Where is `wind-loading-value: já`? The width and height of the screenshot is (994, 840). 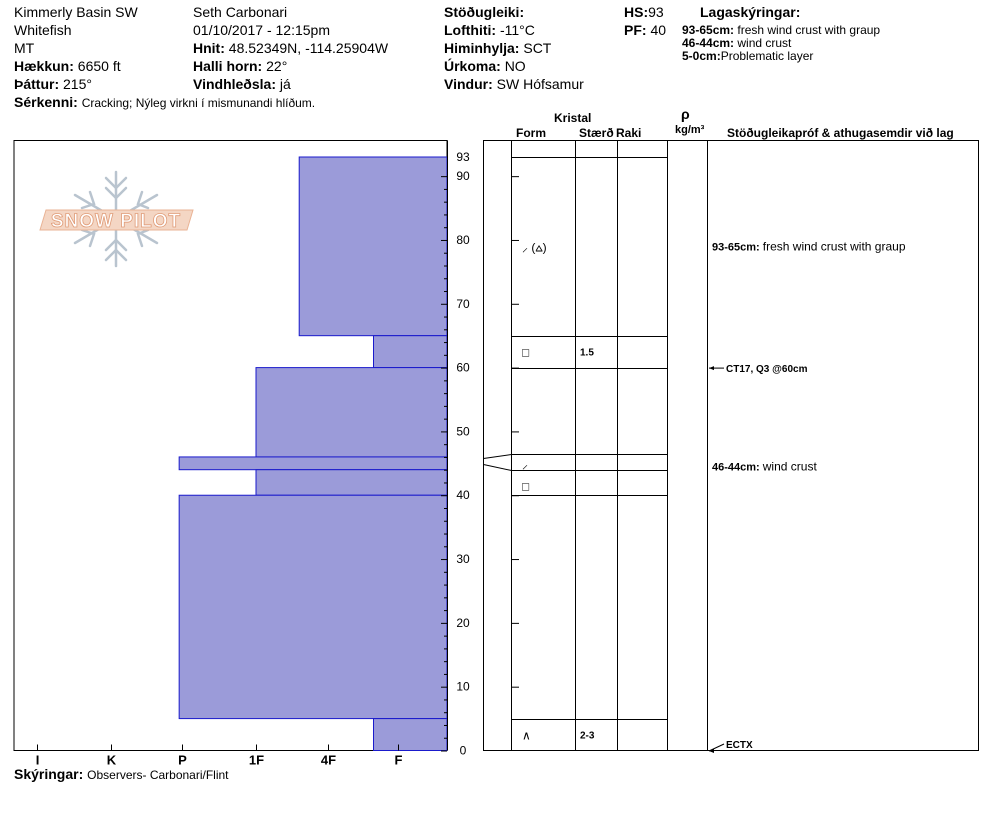
wind-loading-value: já is located at coordinates (285, 84).